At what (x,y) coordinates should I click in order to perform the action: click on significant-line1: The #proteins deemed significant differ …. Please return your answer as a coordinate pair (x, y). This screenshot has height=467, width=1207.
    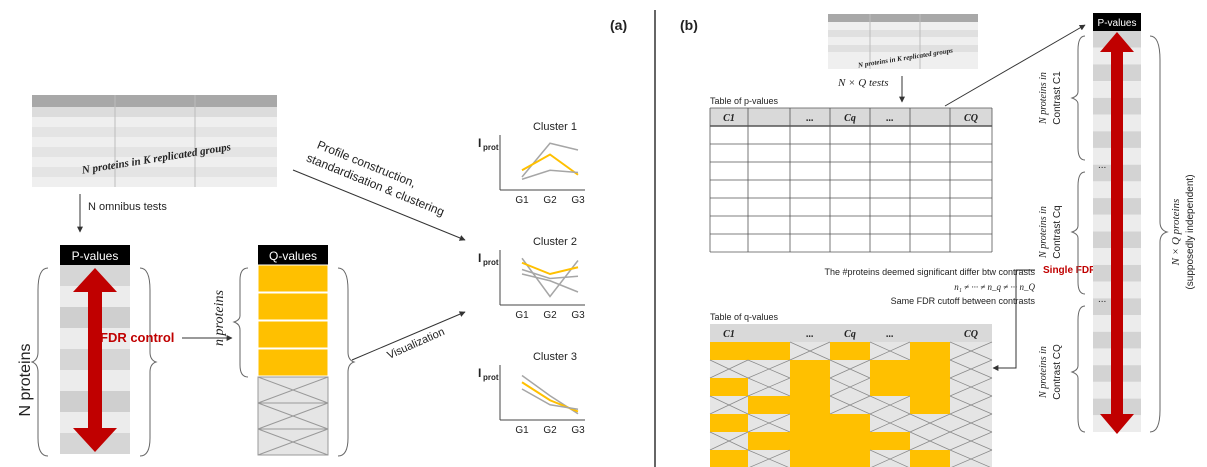
    Looking at the image, I should click on (930, 272).